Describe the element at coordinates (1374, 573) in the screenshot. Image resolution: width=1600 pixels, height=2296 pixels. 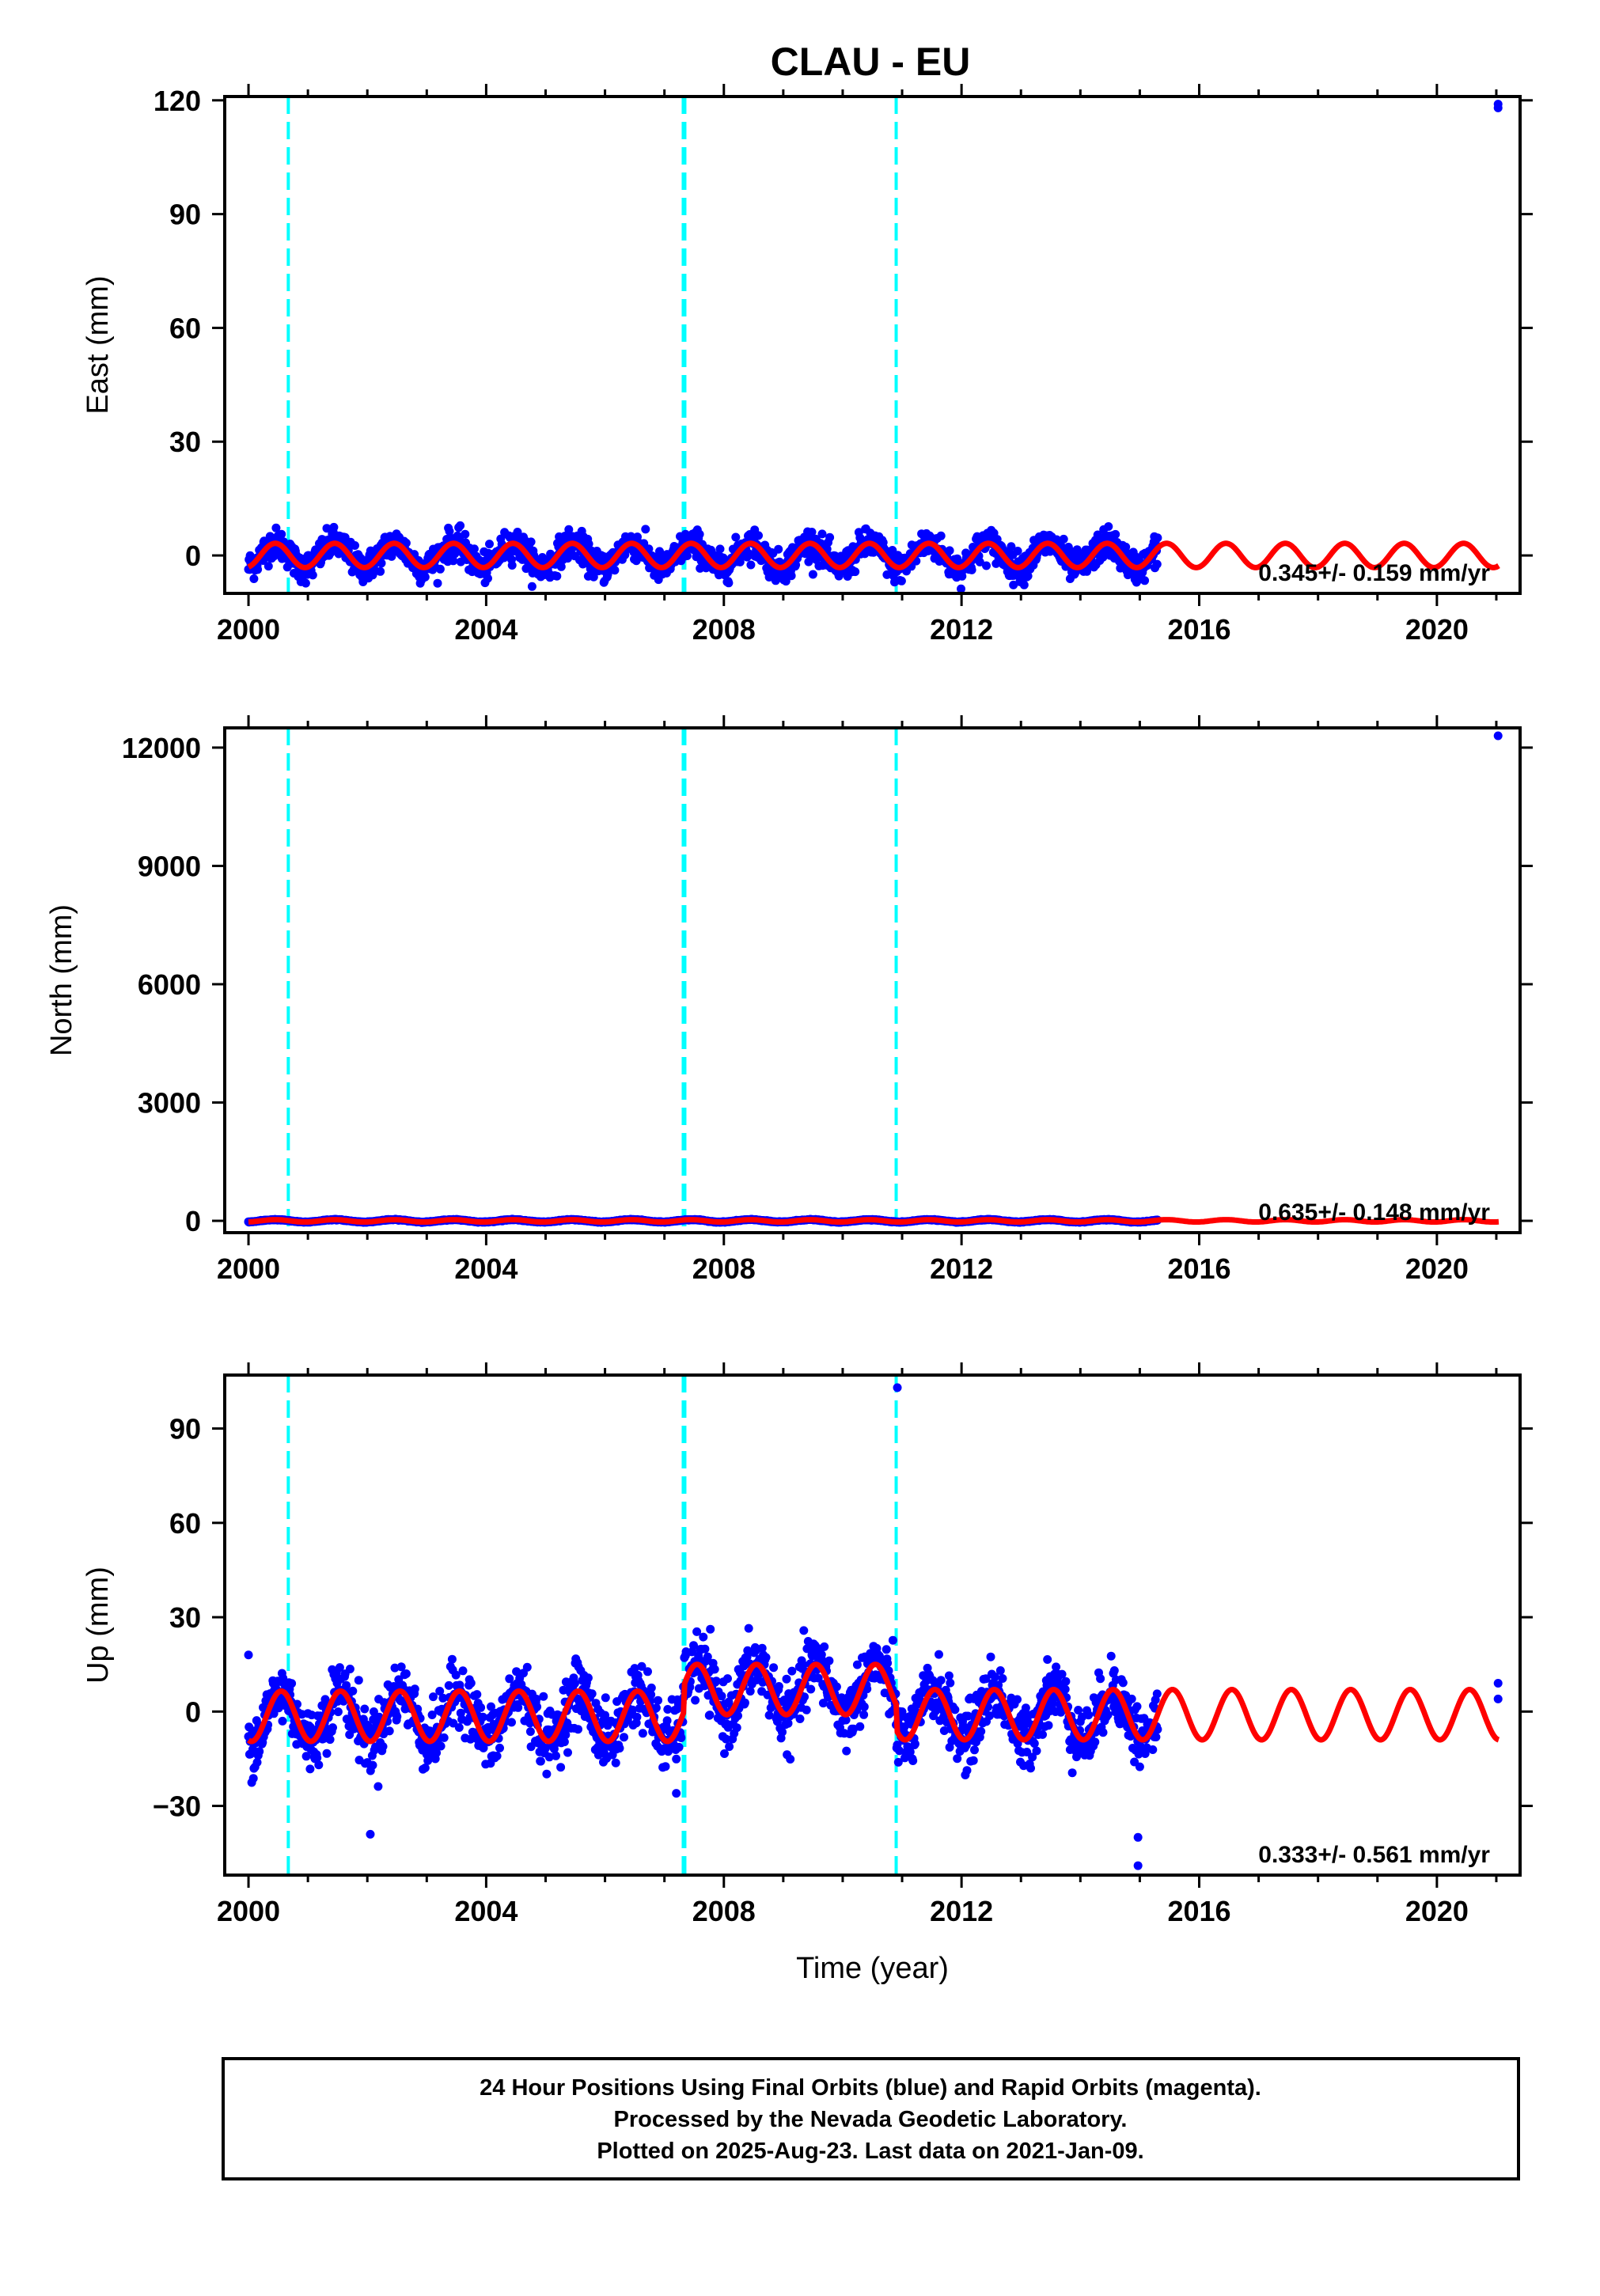
I see `rate-annotation: 0.345+/- 0.159 mm/yr` at that location.